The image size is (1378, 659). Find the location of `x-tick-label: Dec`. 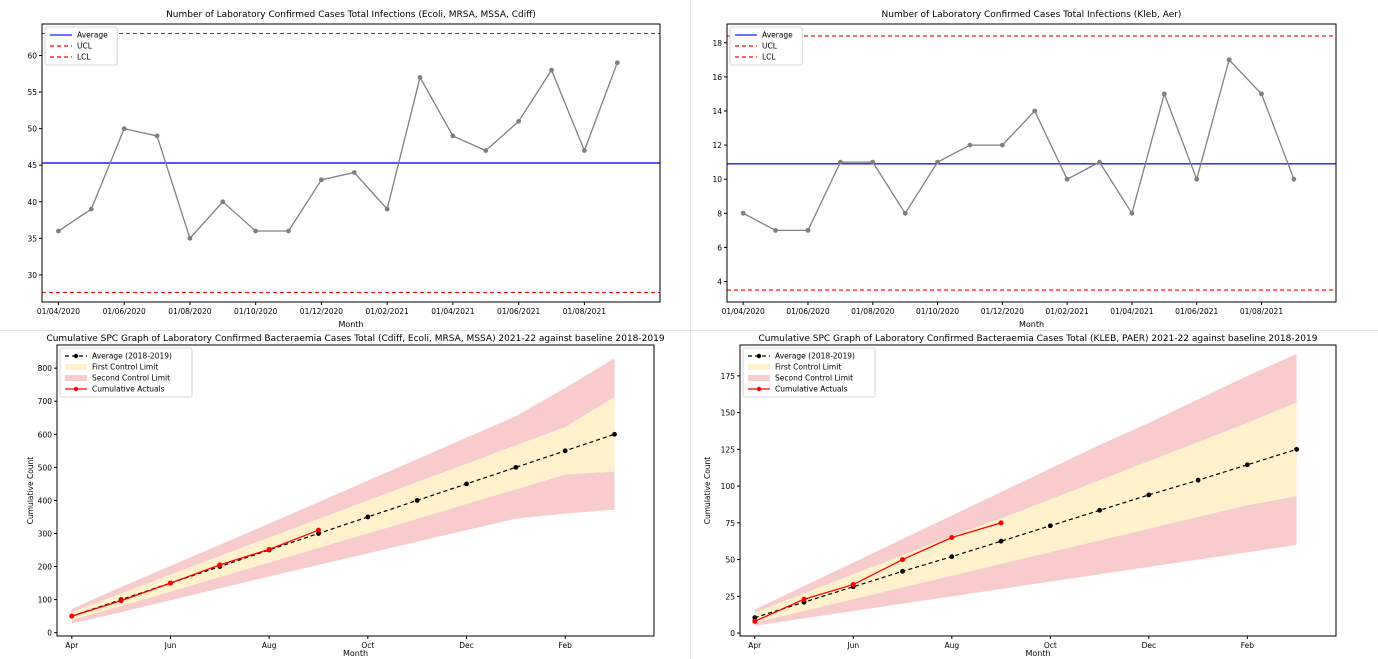

x-tick-label: Dec is located at coordinates (466, 645).